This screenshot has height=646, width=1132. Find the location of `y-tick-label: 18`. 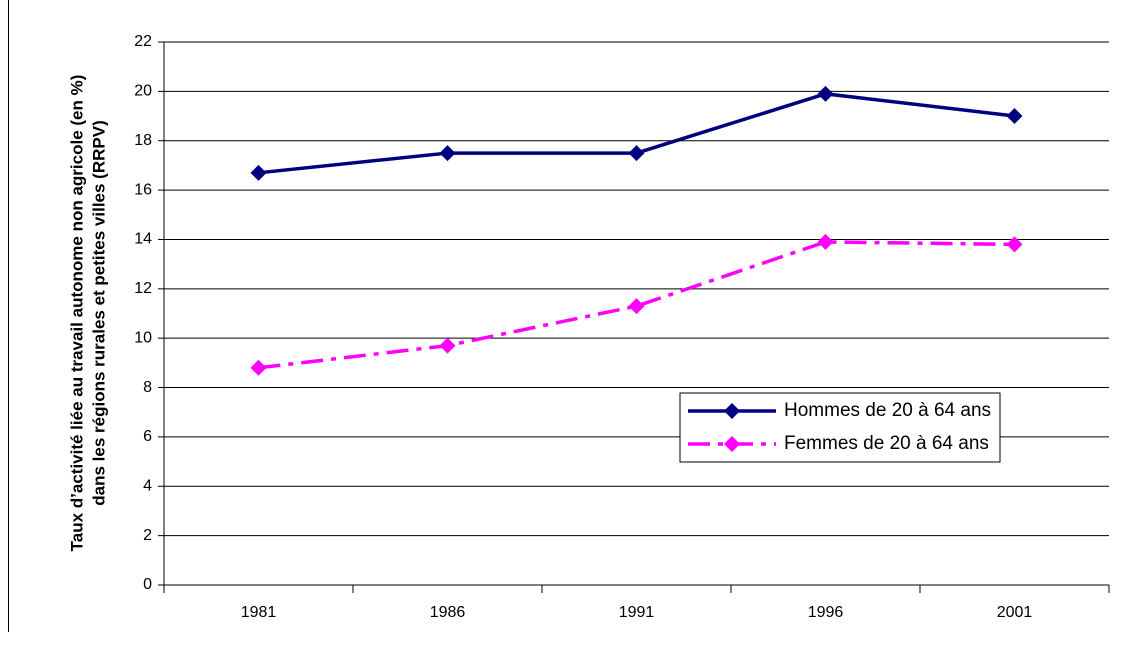

y-tick-label: 18 is located at coordinates (143, 140).